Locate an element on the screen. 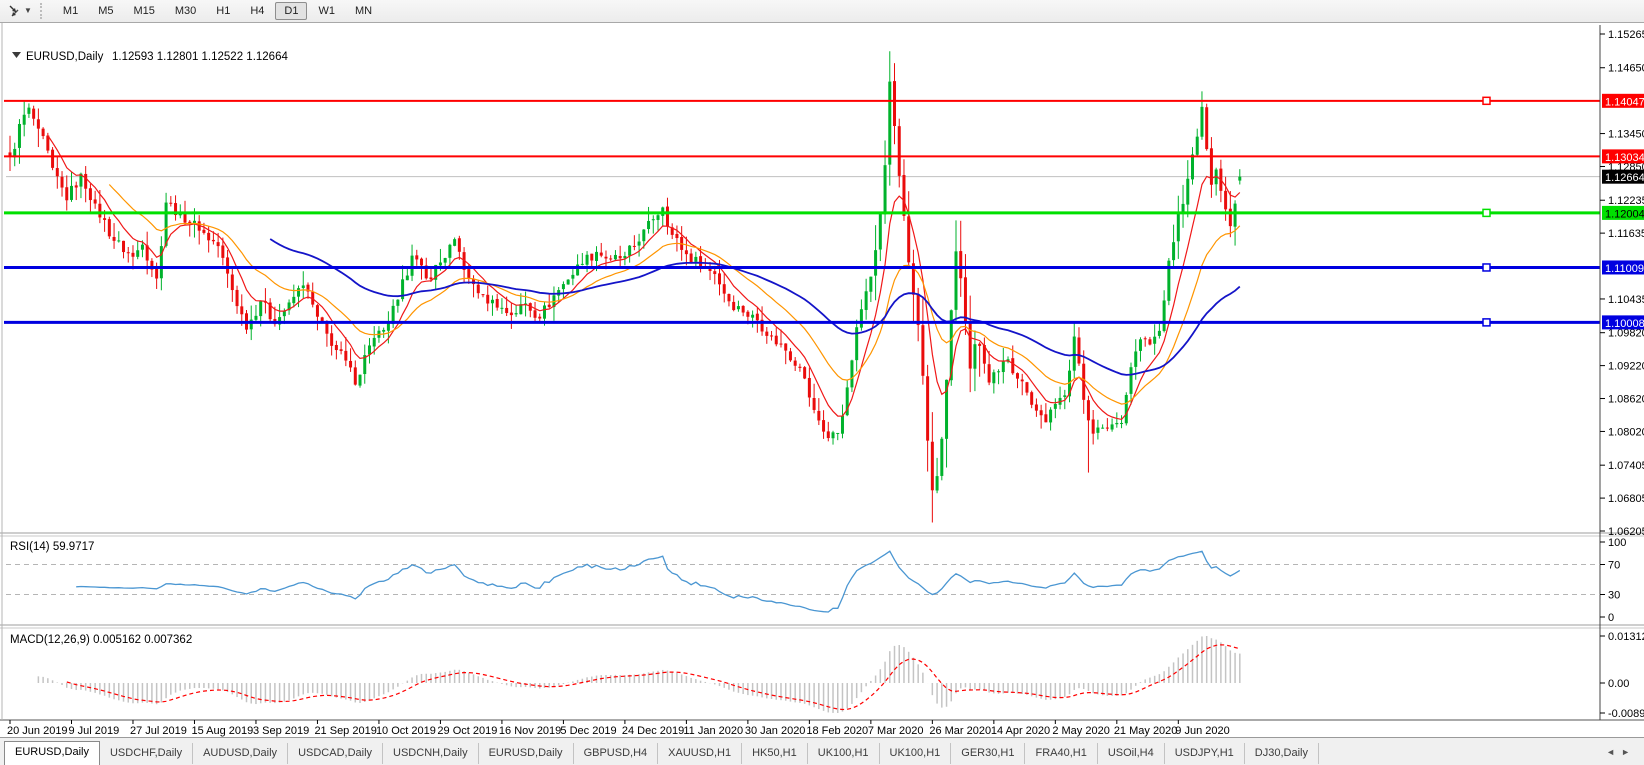 The height and width of the screenshot is (765, 1644). timeframe-button-m15: M15 is located at coordinates (144, 11).